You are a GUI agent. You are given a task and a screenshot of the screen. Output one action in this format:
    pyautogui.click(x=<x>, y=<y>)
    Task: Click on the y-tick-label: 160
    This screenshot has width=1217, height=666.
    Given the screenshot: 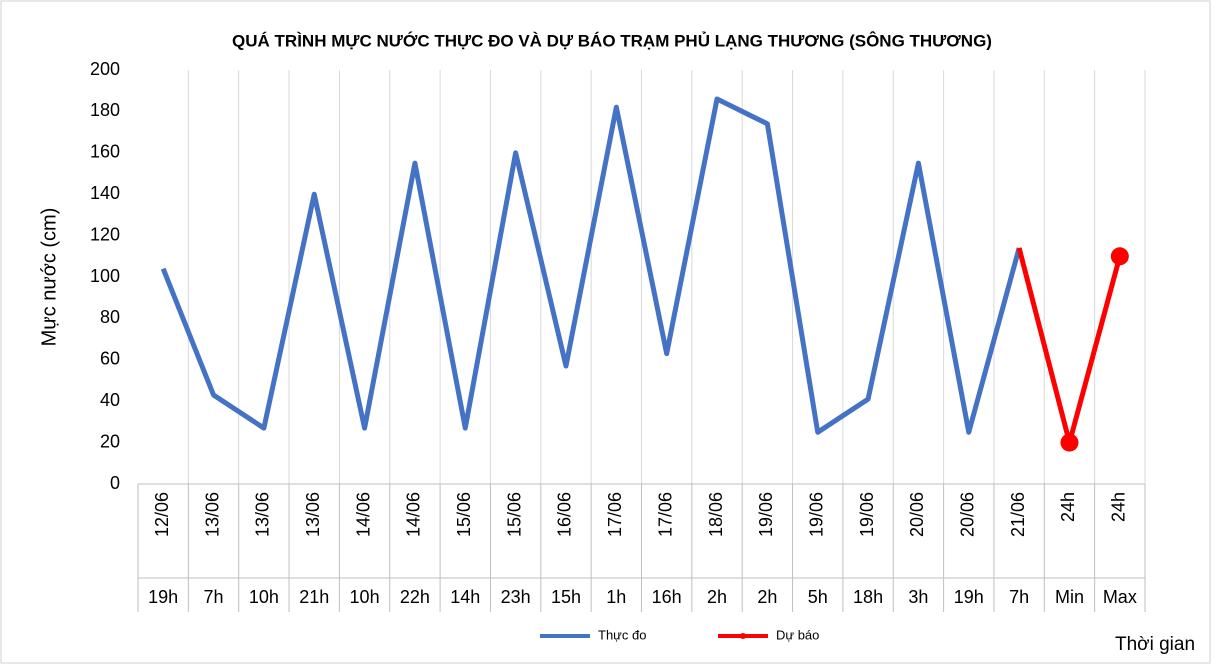 What is the action you would take?
    pyautogui.click(x=105, y=152)
    